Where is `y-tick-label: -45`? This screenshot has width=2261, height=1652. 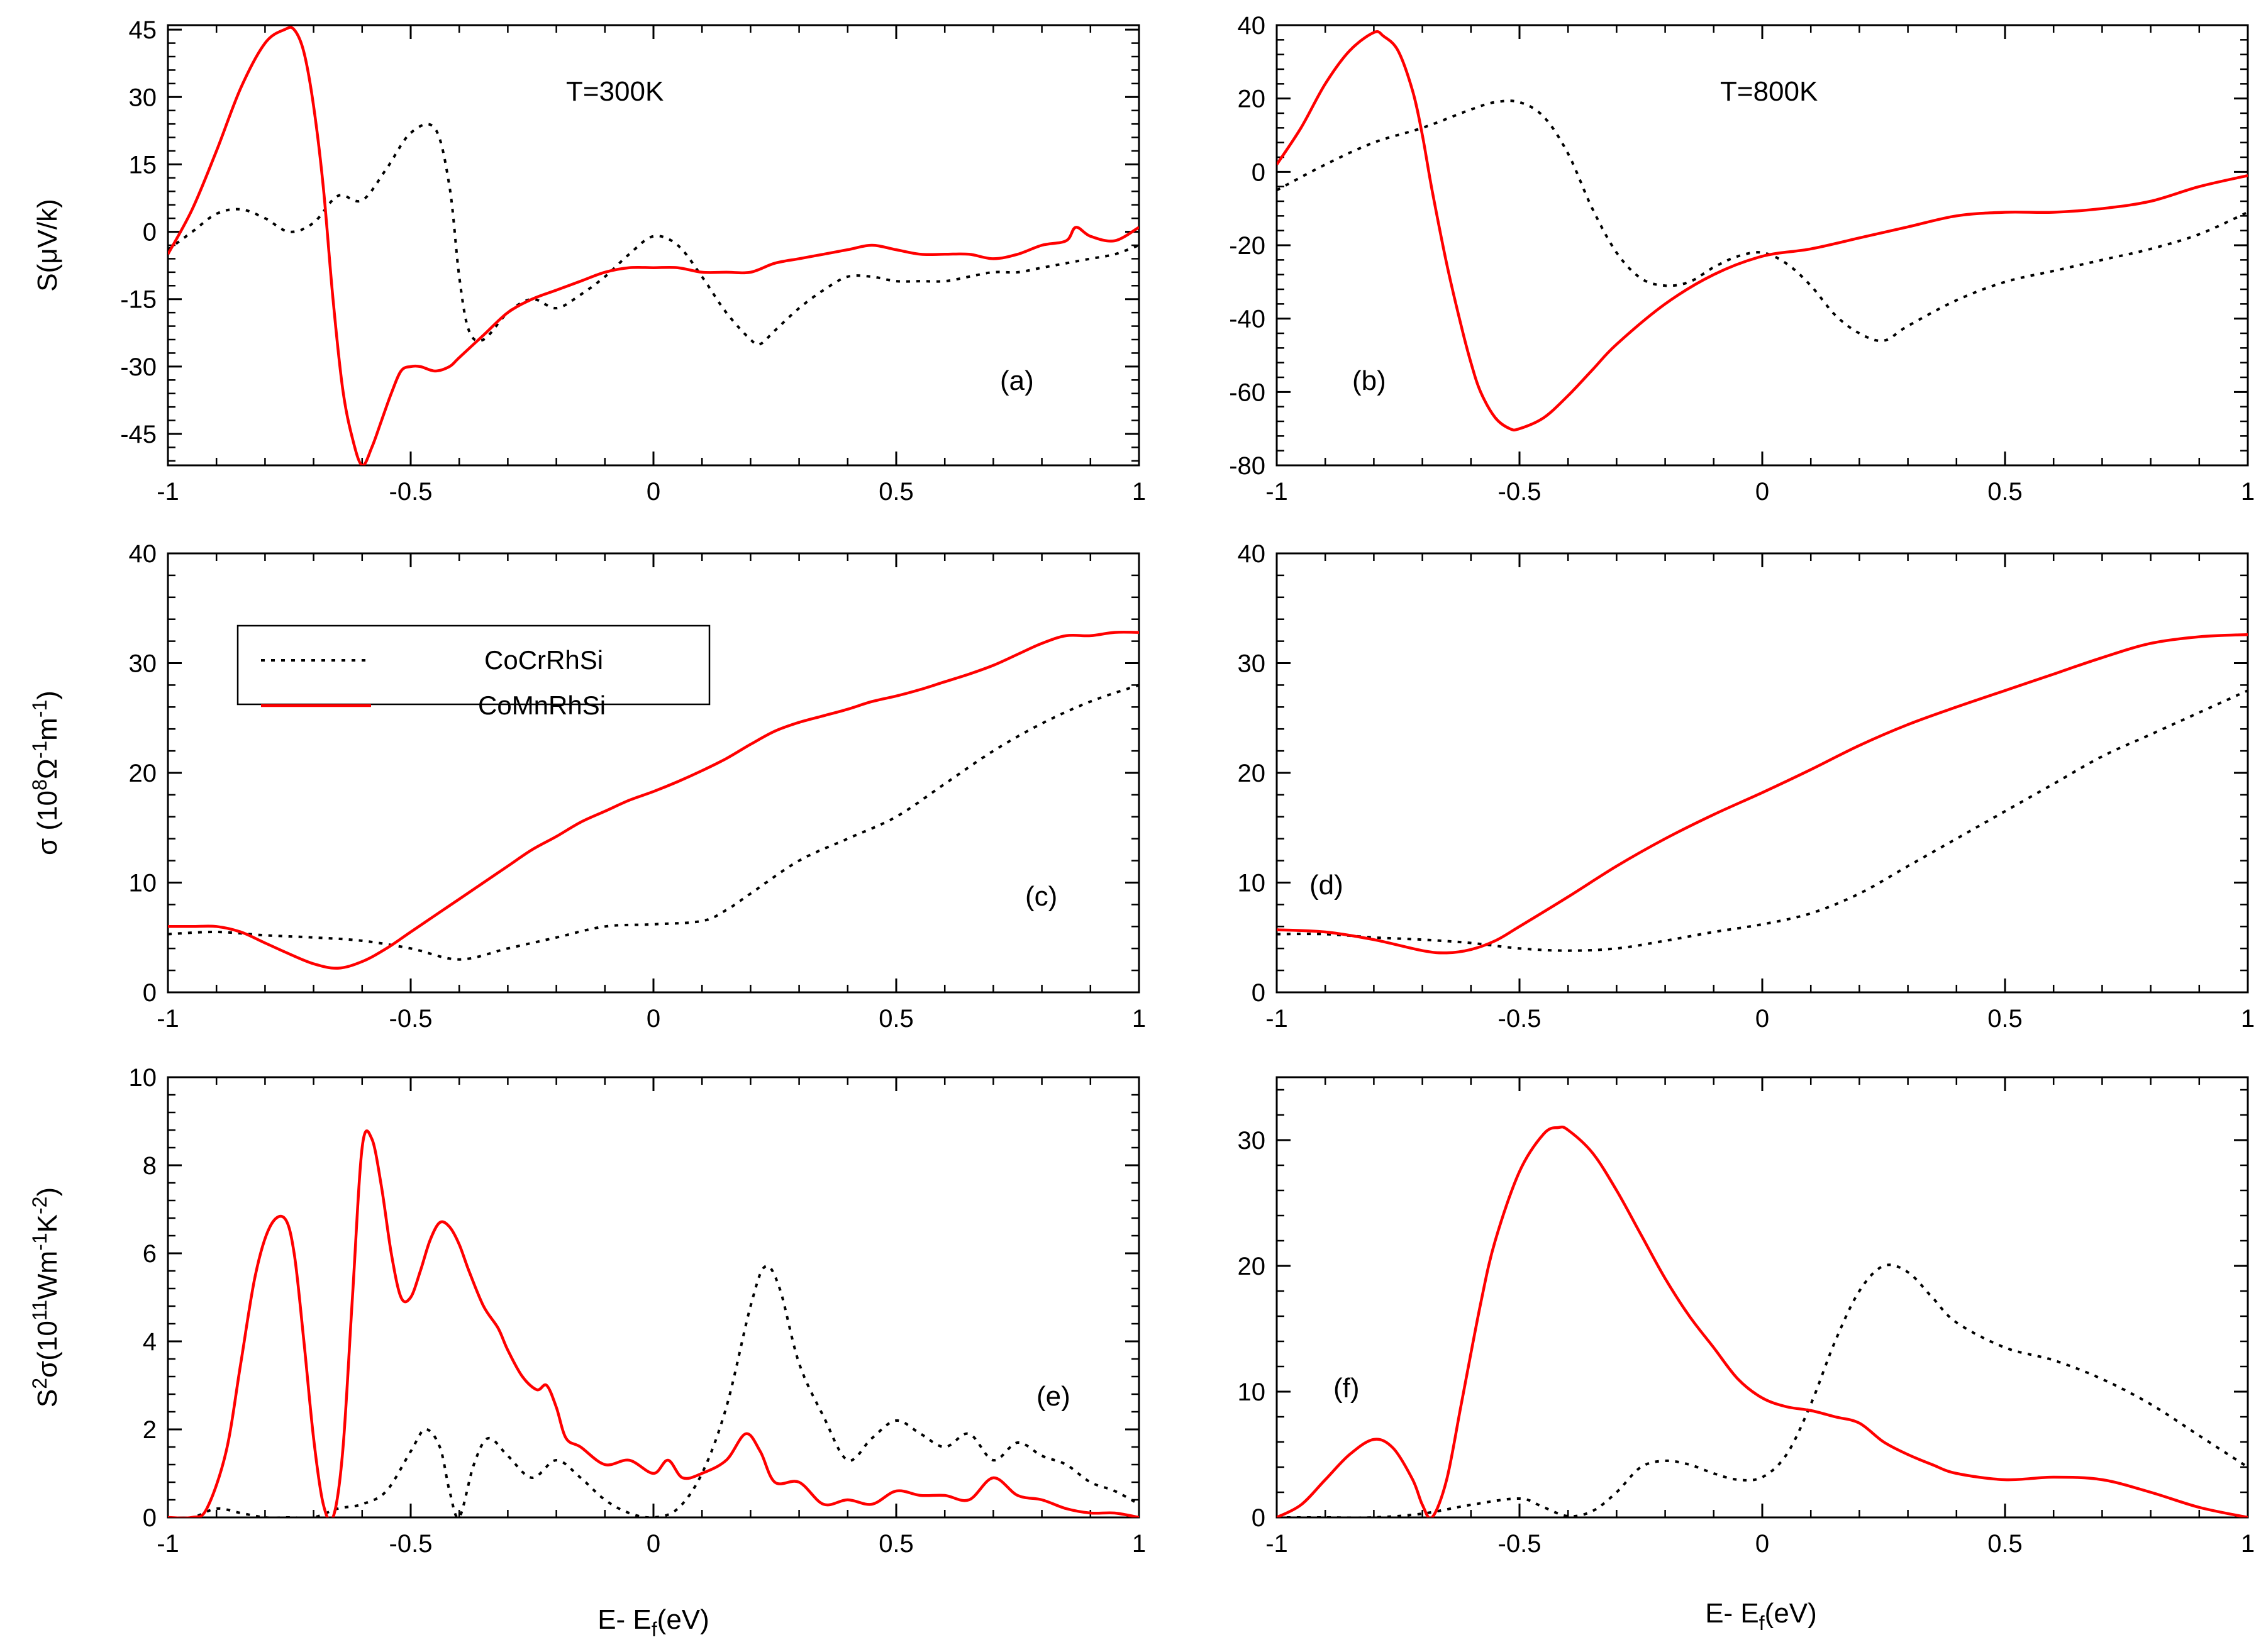
y-tick-label: -45 is located at coordinates (138, 435).